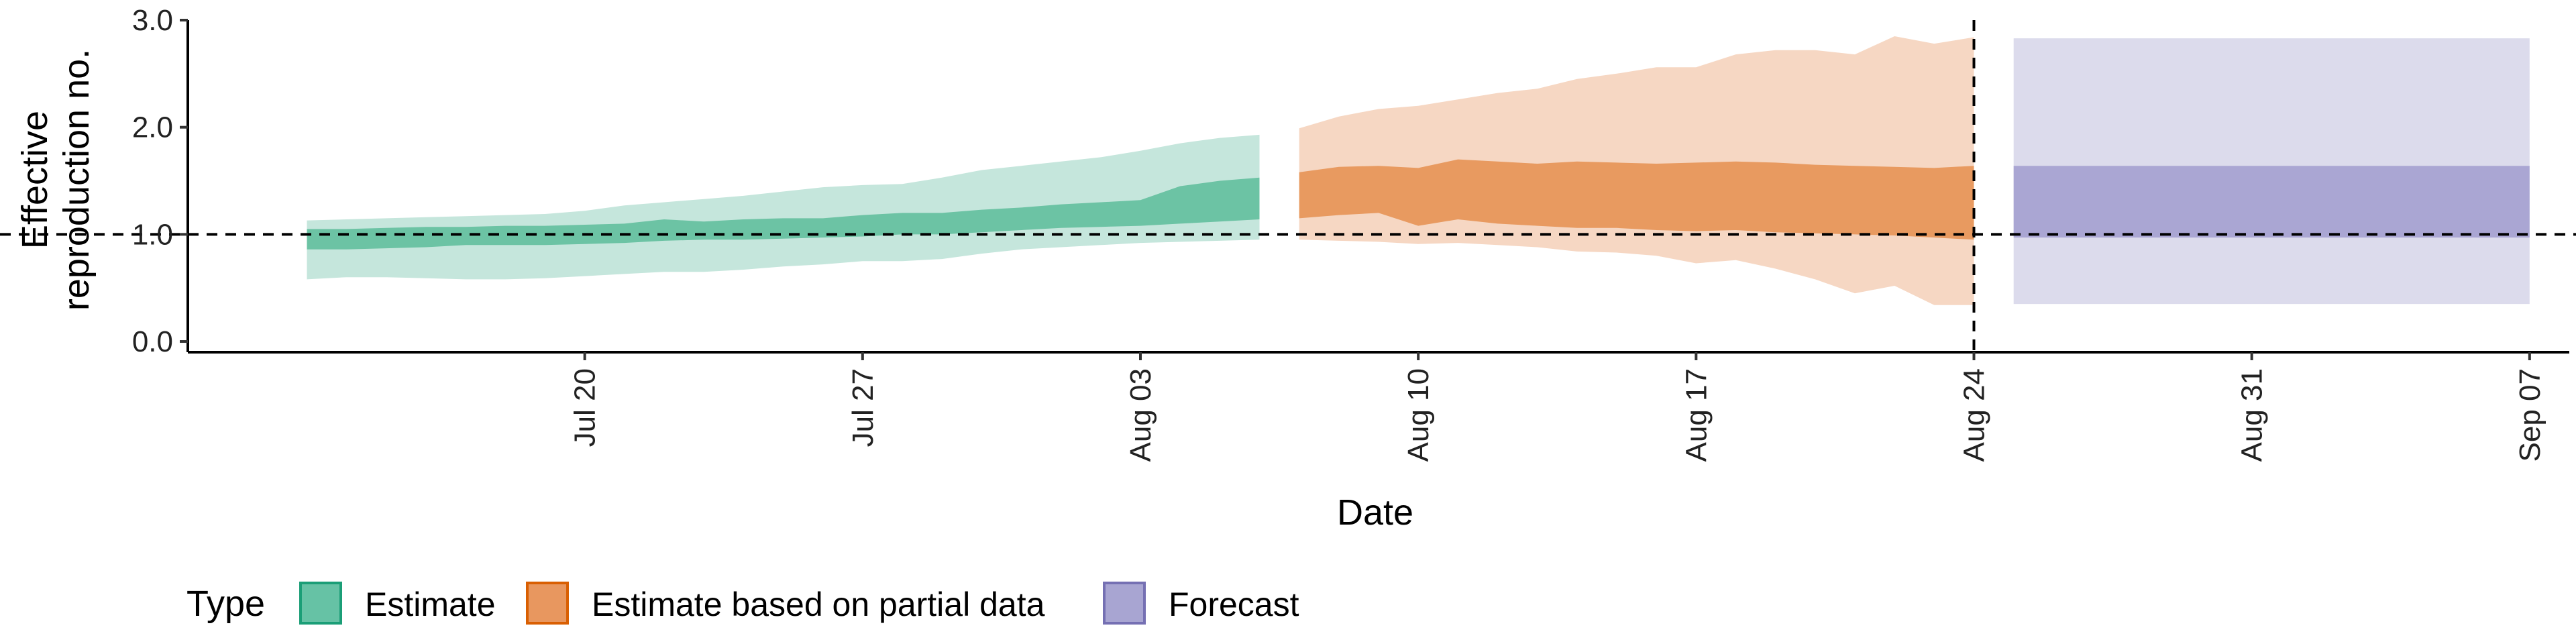 The image size is (2576, 644). I want to click on y-tick-label: 3.0, so click(152, 20).